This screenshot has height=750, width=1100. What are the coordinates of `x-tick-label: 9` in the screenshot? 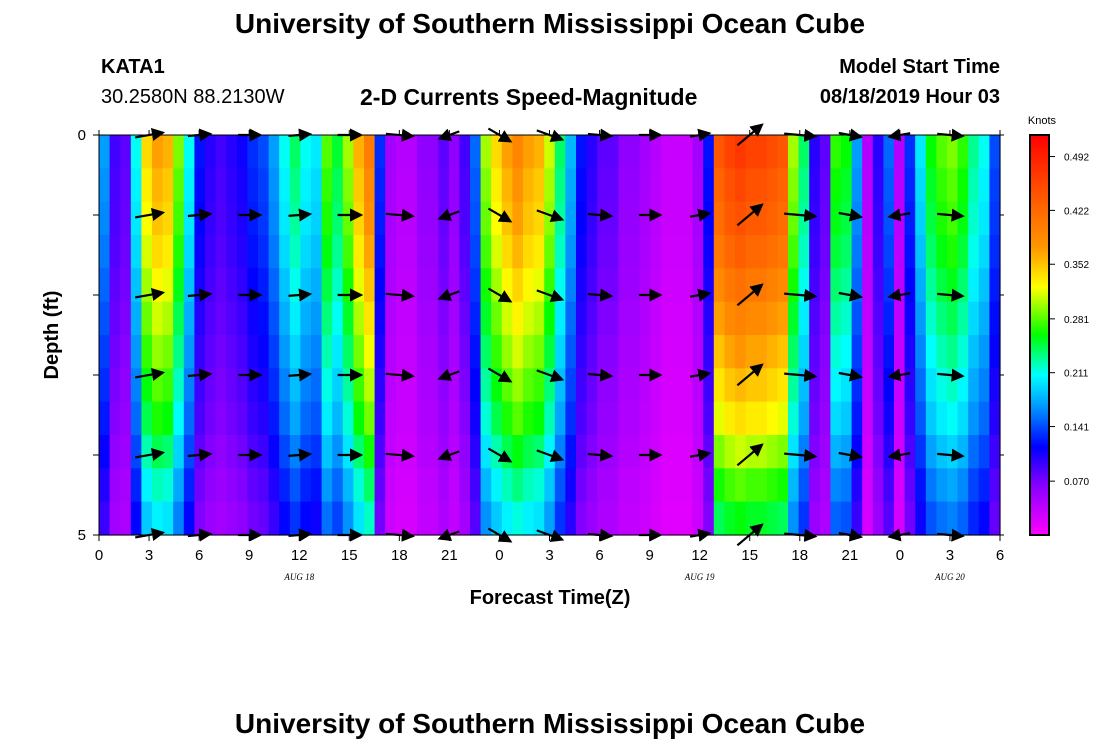 It's located at (249, 555).